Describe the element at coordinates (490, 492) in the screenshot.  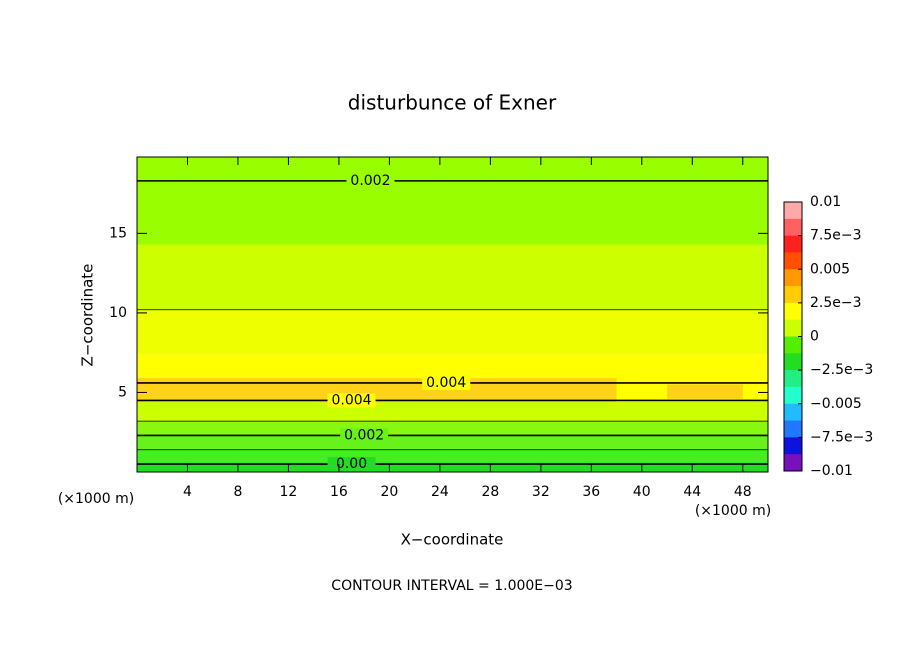
I see `x-tick-label: 28` at that location.